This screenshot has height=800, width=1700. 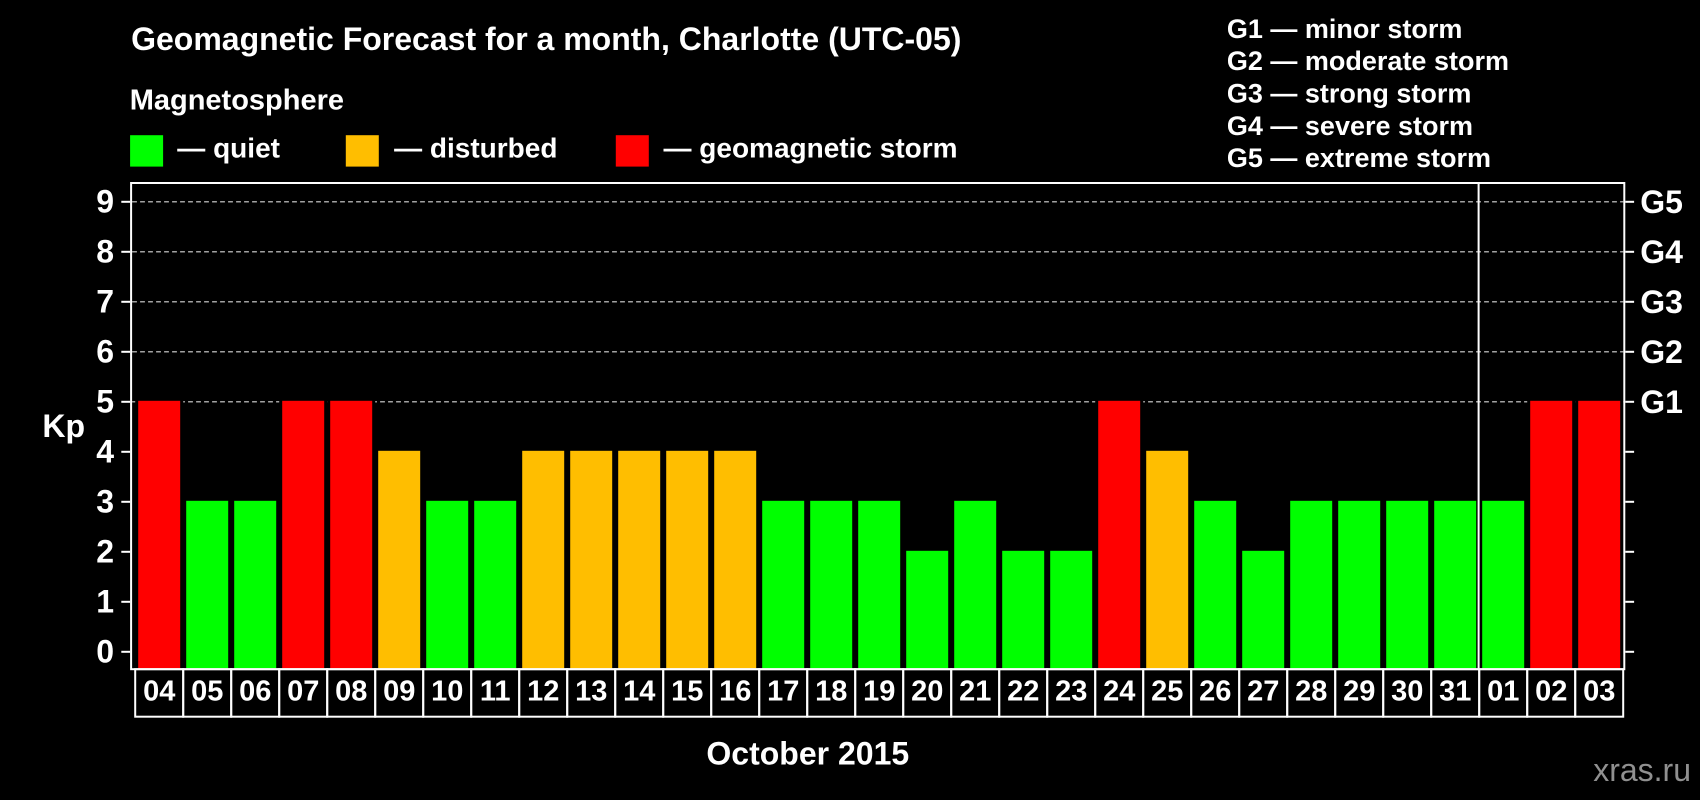 What do you see at coordinates (591, 692) in the screenshot?
I see `svg-text: 13` at bounding box center [591, 692].